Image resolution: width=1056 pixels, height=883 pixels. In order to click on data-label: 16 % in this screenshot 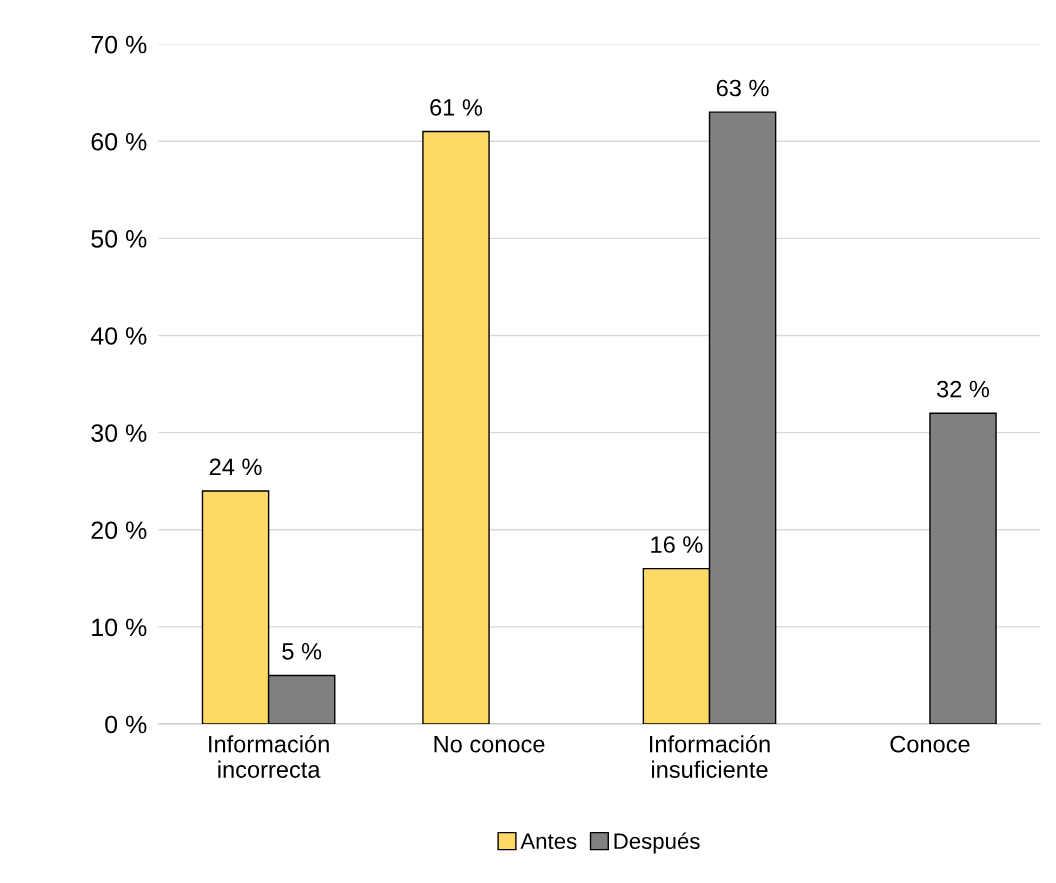, I will do `click(677, 544)`.